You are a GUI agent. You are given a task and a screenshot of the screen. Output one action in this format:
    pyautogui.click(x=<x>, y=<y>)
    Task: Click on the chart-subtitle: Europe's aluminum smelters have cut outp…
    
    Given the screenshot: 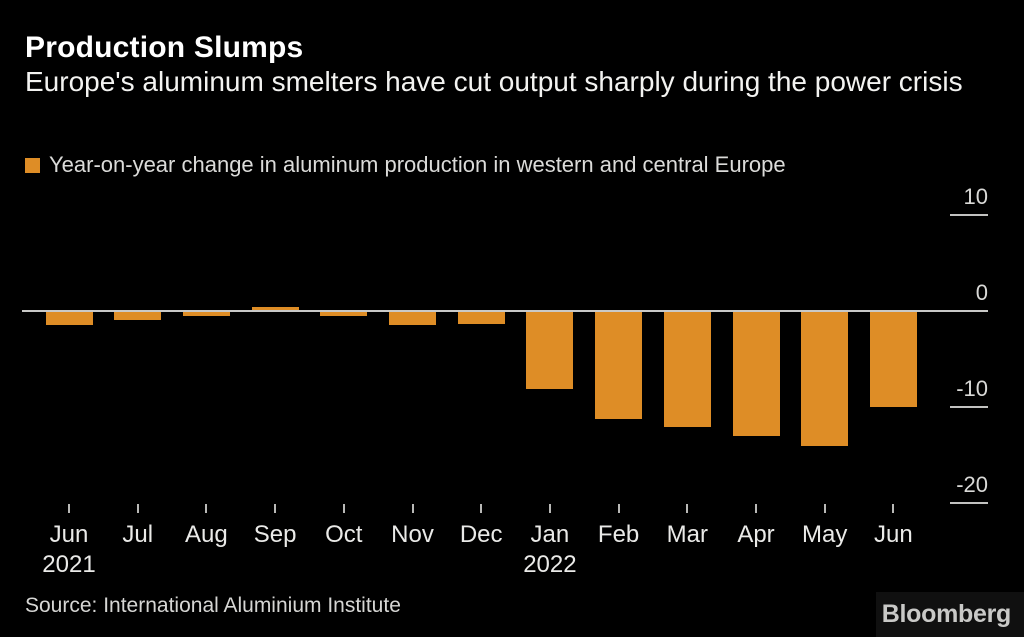 What is the action you would take?
    pyautogui.click(x=494, y=81)
    